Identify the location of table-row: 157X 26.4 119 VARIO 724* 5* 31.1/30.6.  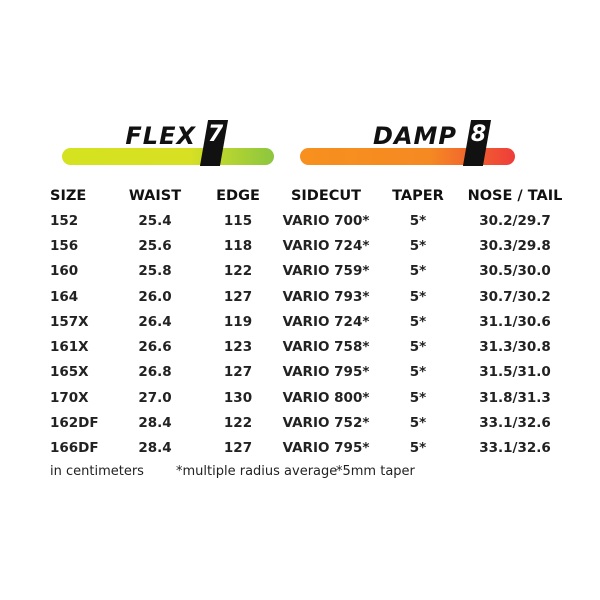
(305, 321).